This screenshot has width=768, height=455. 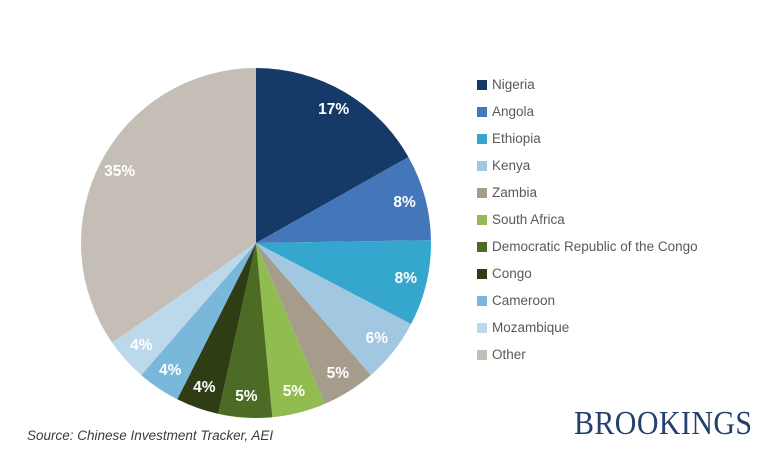 I want to click on legend-swatch-democratic-republic-of-the-congo, so click(x=482, y=246).